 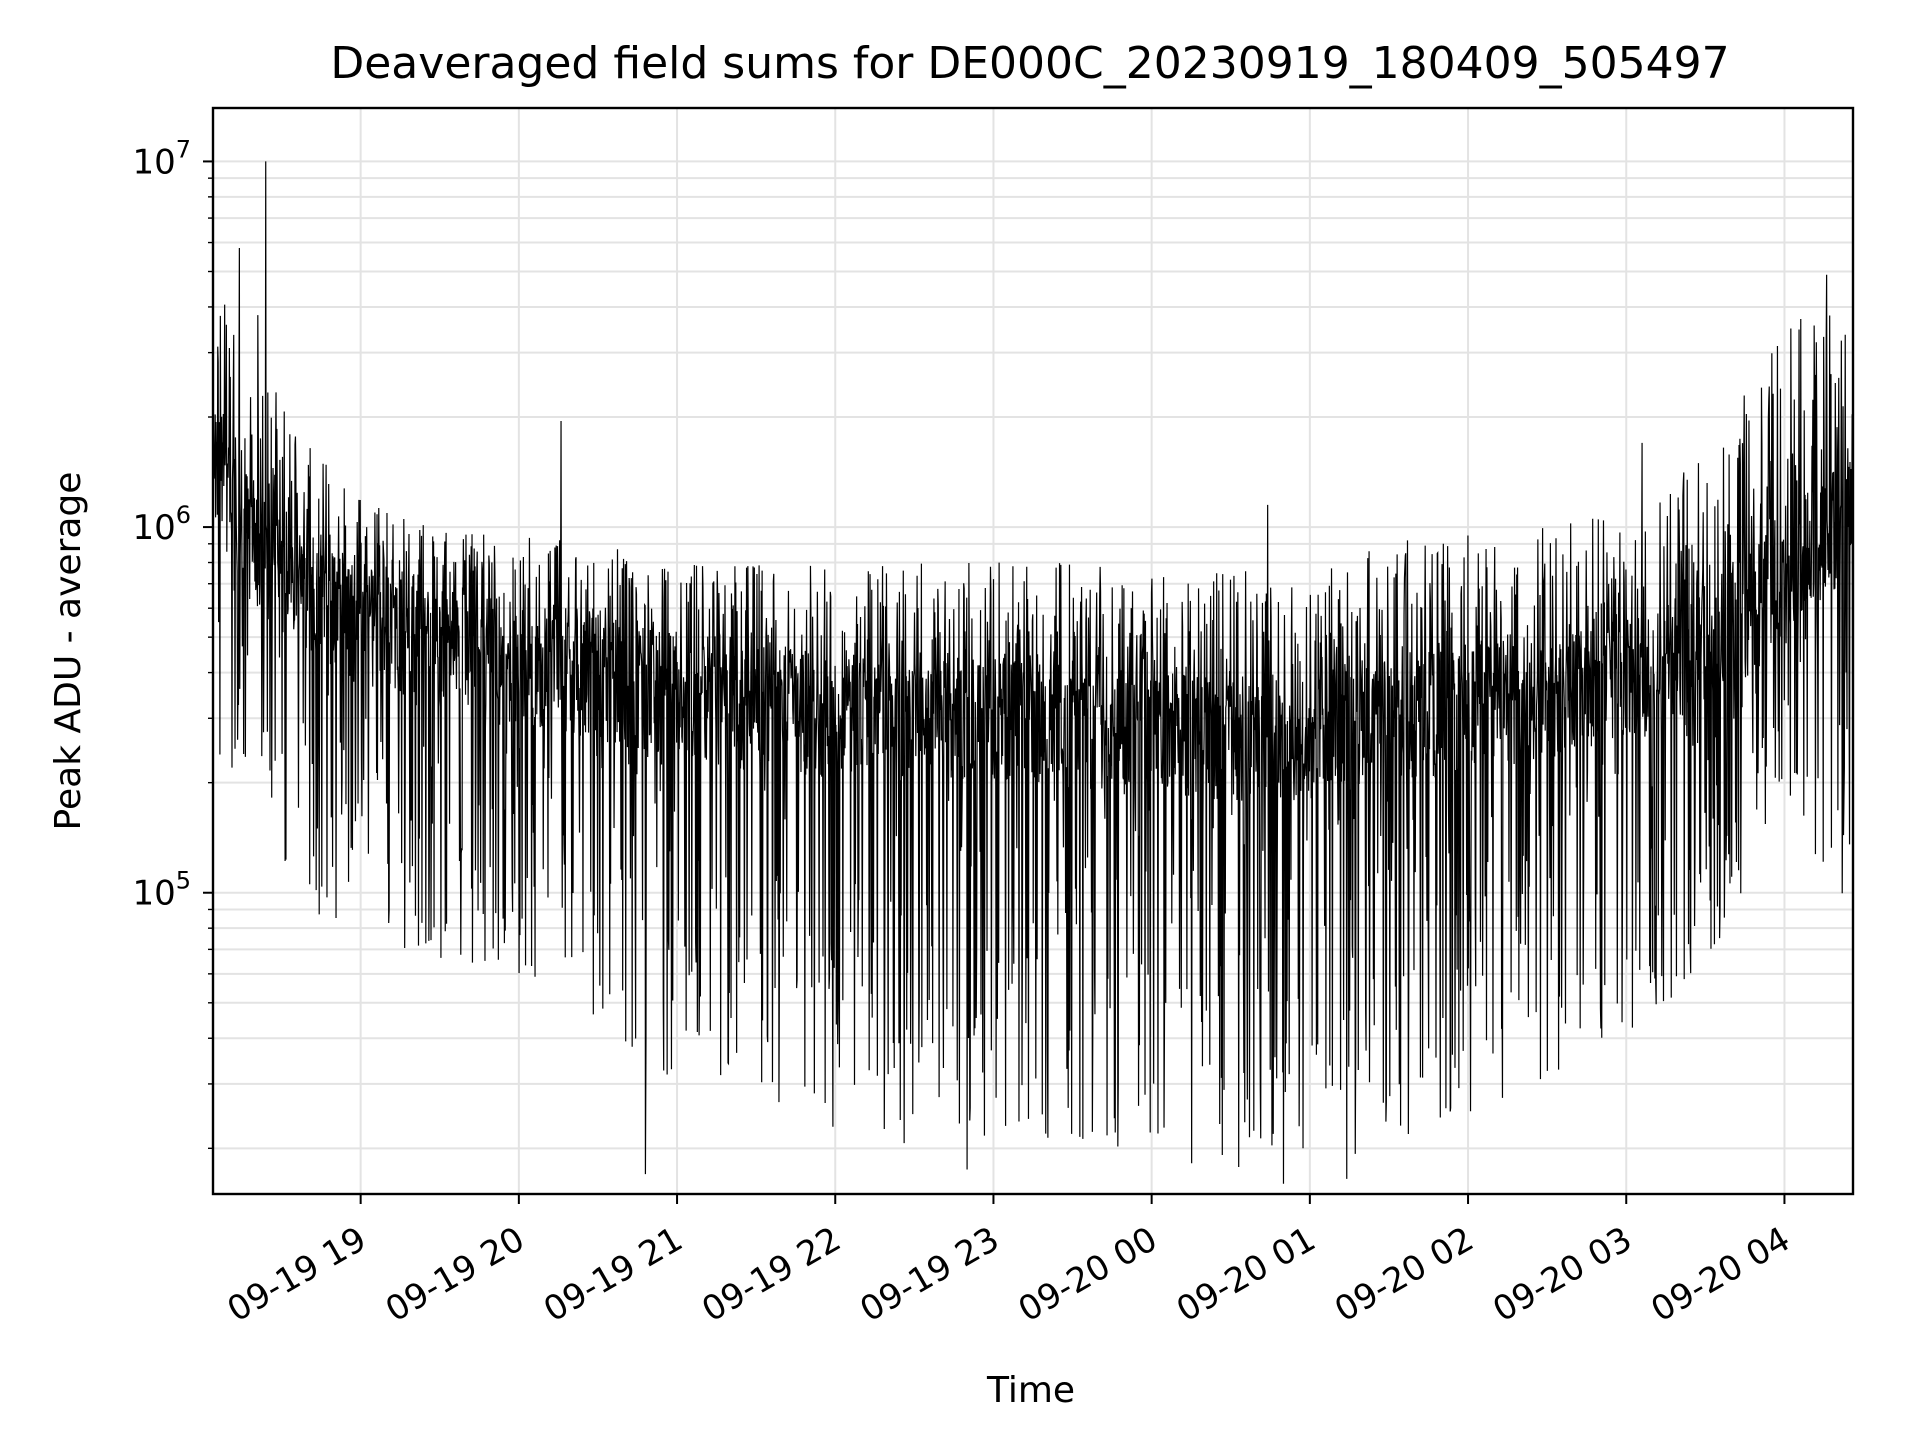 What do you see at coordinates (1721, 1274) in the screenshot?
I see `x-tick-label: 09-20 04` at bounding box center [1721, 1274].